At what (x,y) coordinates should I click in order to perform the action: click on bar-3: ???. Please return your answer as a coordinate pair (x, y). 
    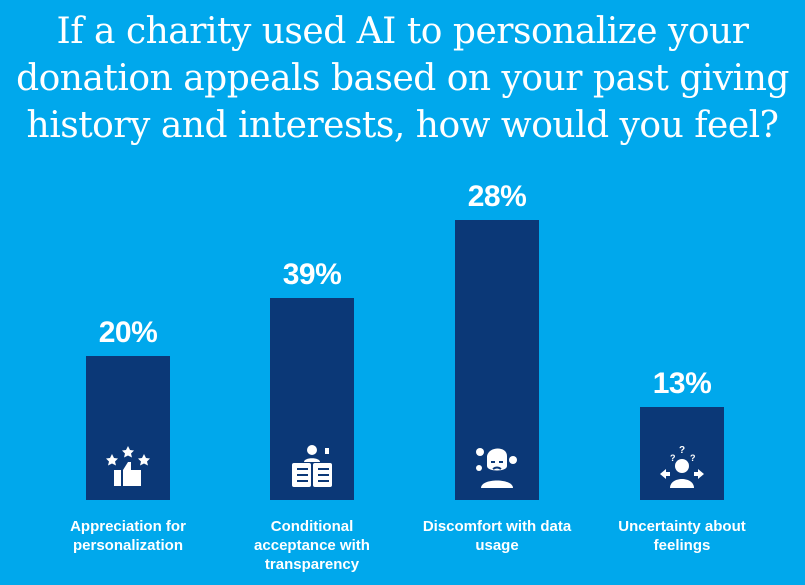
    Looking at the image, I should click on (682, 453).